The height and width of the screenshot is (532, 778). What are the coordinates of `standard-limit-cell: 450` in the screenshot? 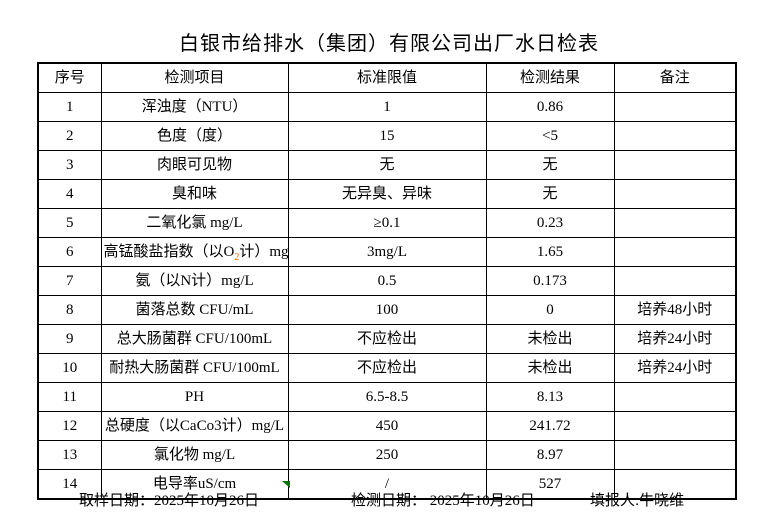 It's located at (387, 426).